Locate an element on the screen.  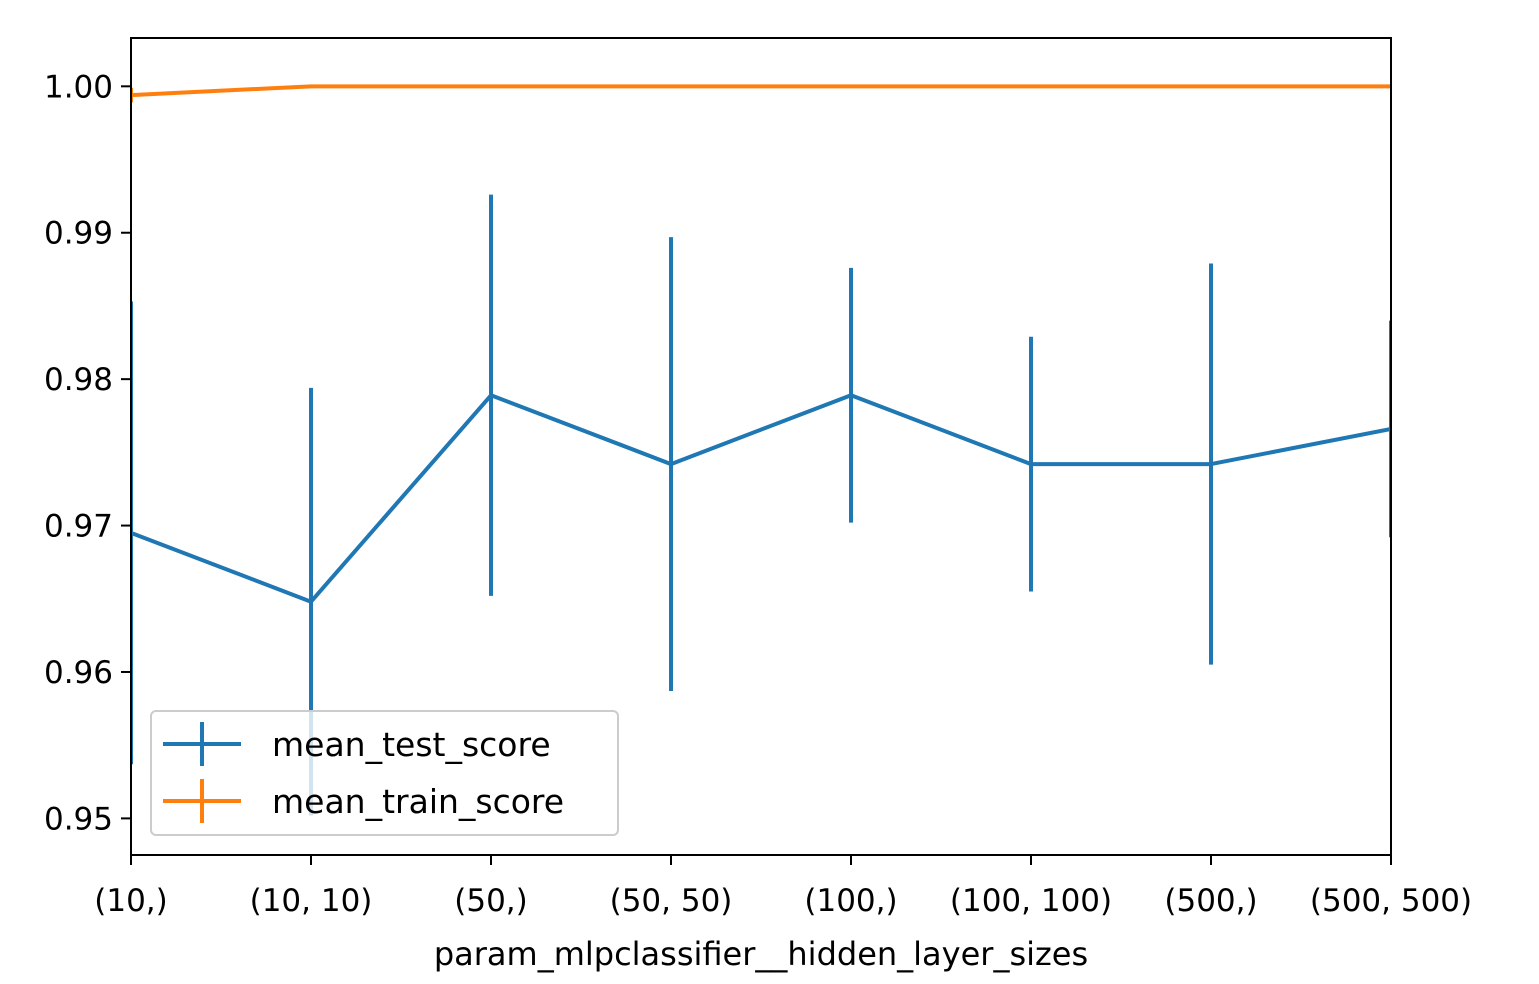
legend-entry: mean_test_score is located at coordinates (357, 744).